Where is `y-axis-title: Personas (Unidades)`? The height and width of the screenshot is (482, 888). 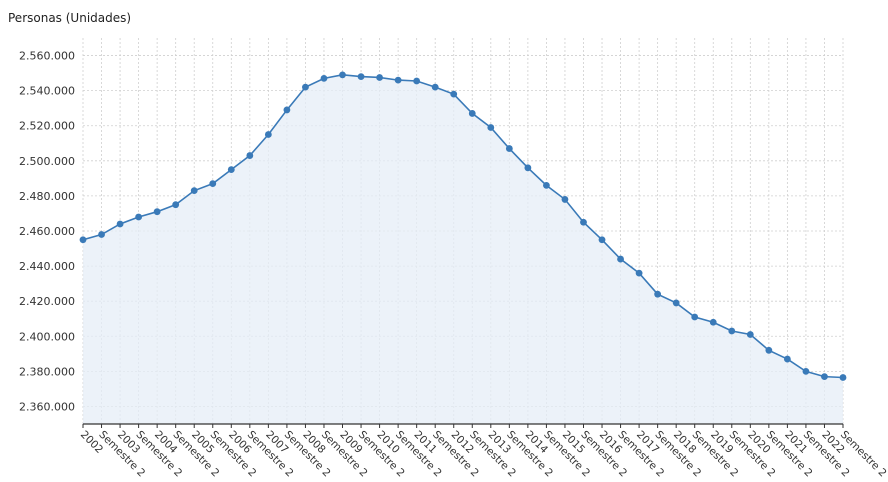
y-axis-title: Personas (Unidades) is located at coordinates (70, 18).